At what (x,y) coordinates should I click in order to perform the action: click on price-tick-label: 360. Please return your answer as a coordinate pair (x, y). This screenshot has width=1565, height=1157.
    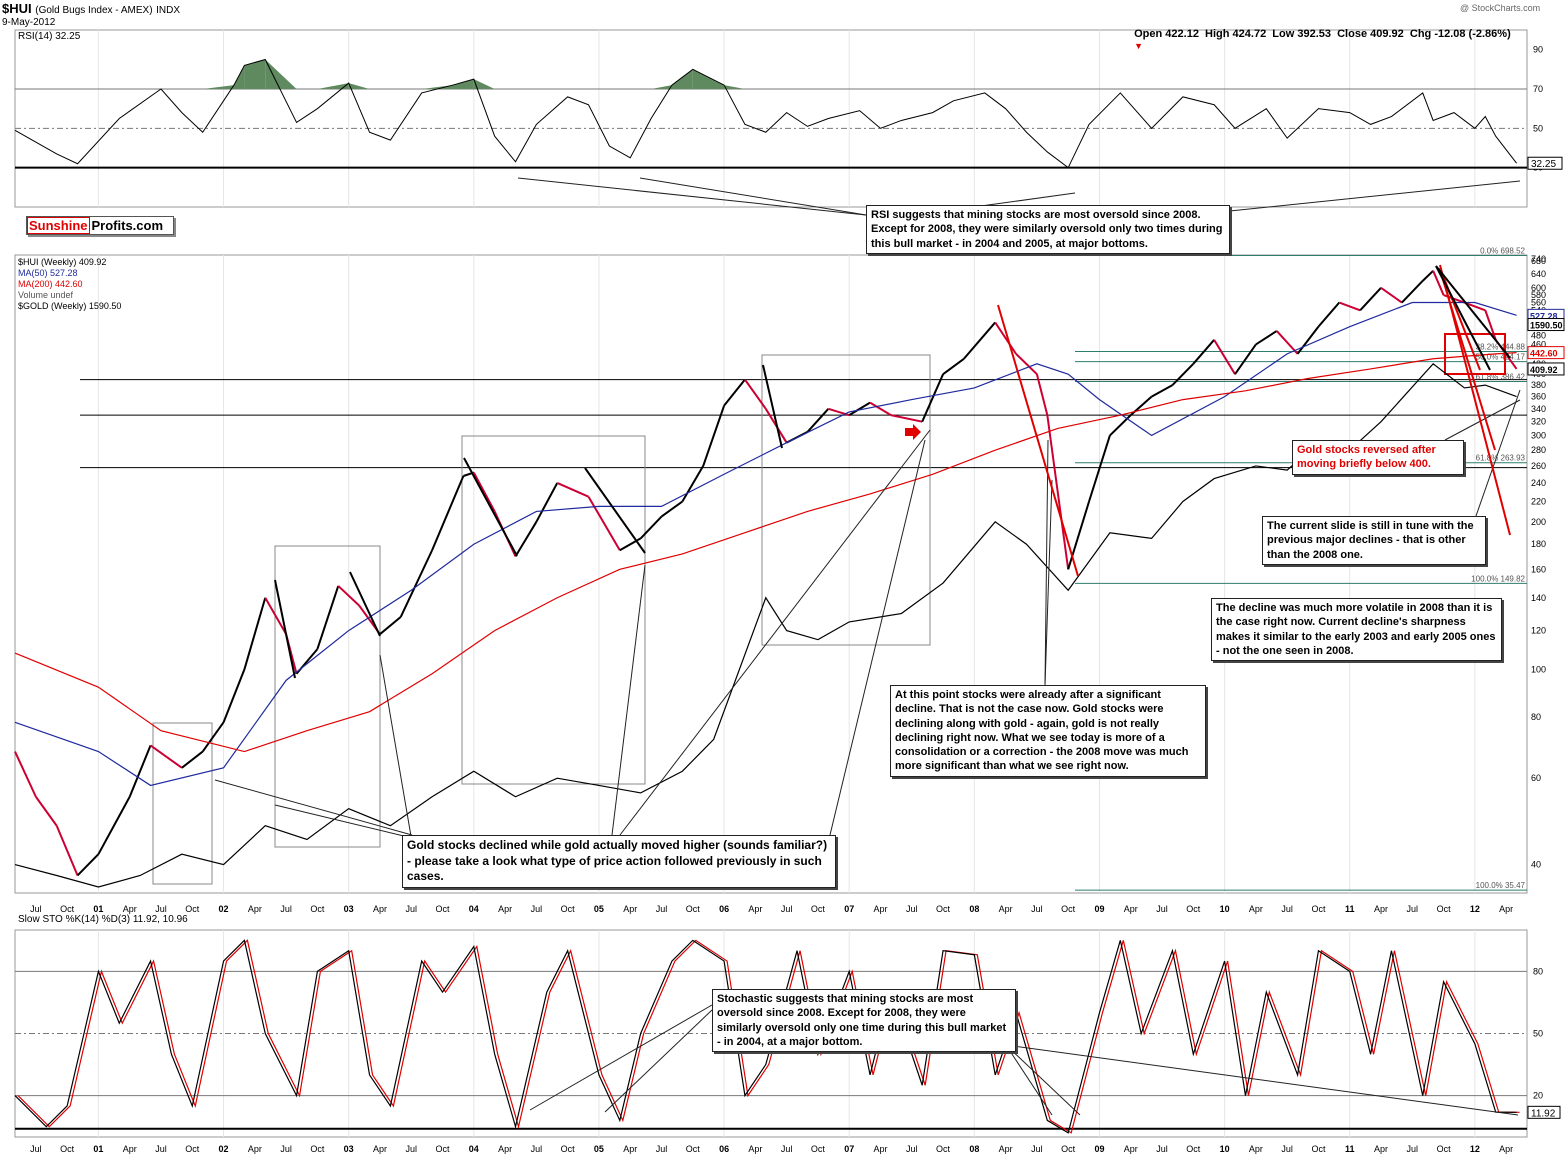
    Looking at the image, I should click on (1538, 397).